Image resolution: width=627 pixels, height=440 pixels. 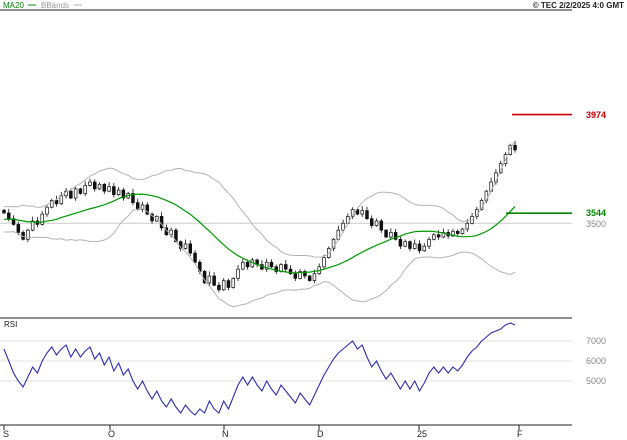 I want to click on ma20-legend-label: MA20, so click(x=13, y=5).